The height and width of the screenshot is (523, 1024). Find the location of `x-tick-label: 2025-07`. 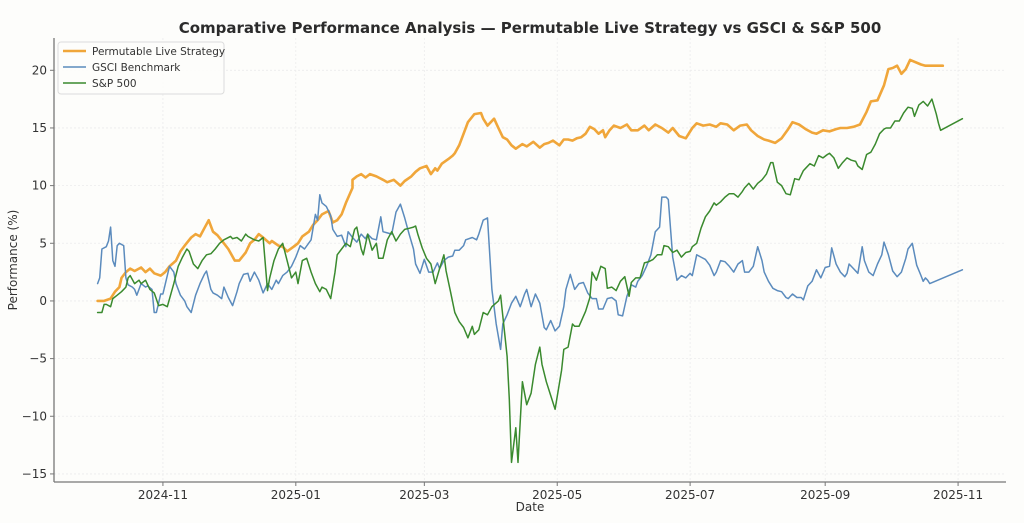

x-tick-label: 2025-07 is located at coordinates (690, 495).